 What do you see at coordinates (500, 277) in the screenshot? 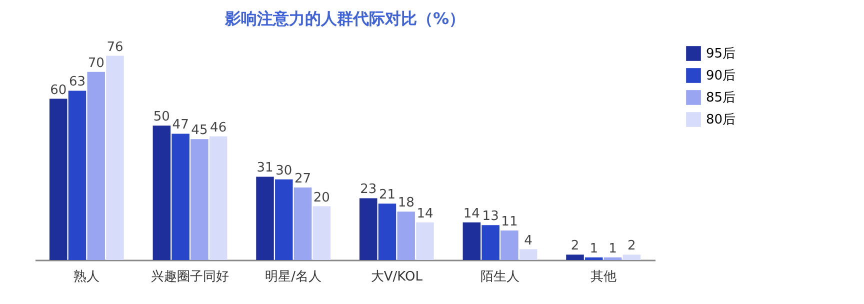
I see `x-tick-label: 陌生人` at bounding box center [500, 277].